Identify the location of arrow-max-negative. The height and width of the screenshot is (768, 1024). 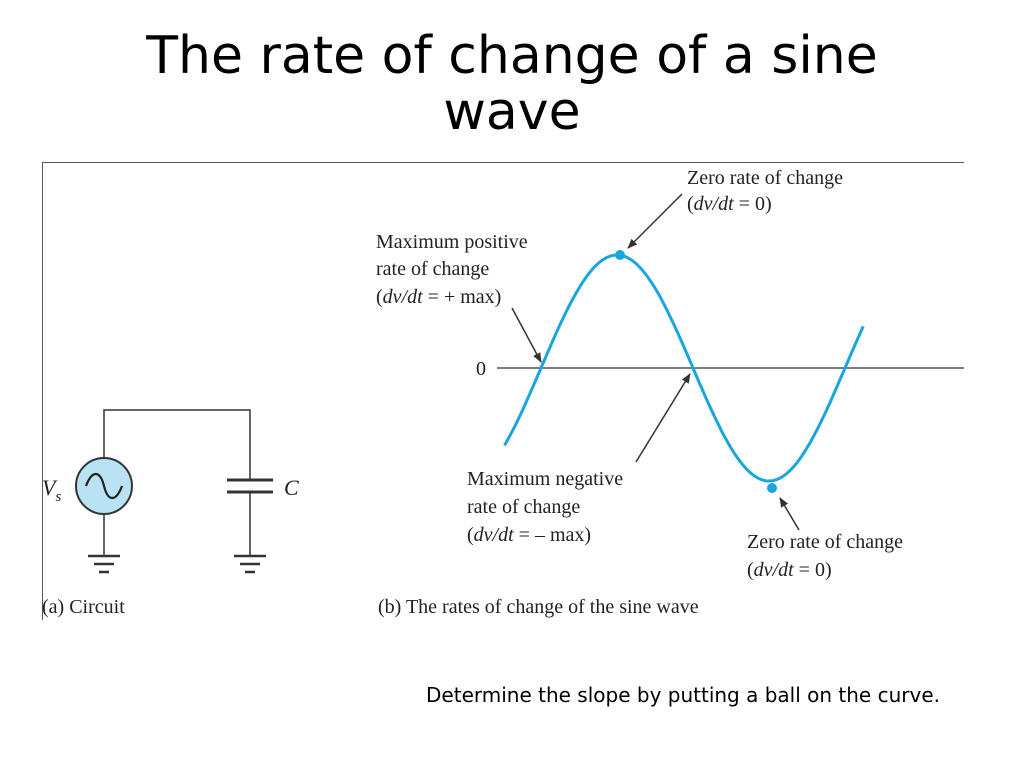
(663, 418).